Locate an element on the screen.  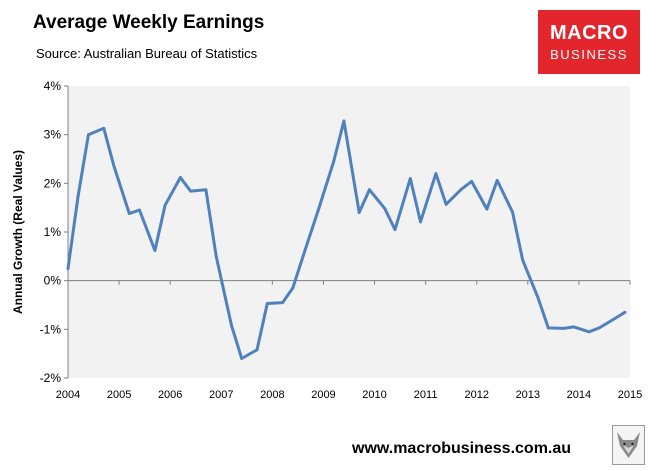
macrobusiness-logo: MACRO BUSINESS is located at coordinates (589, 42).